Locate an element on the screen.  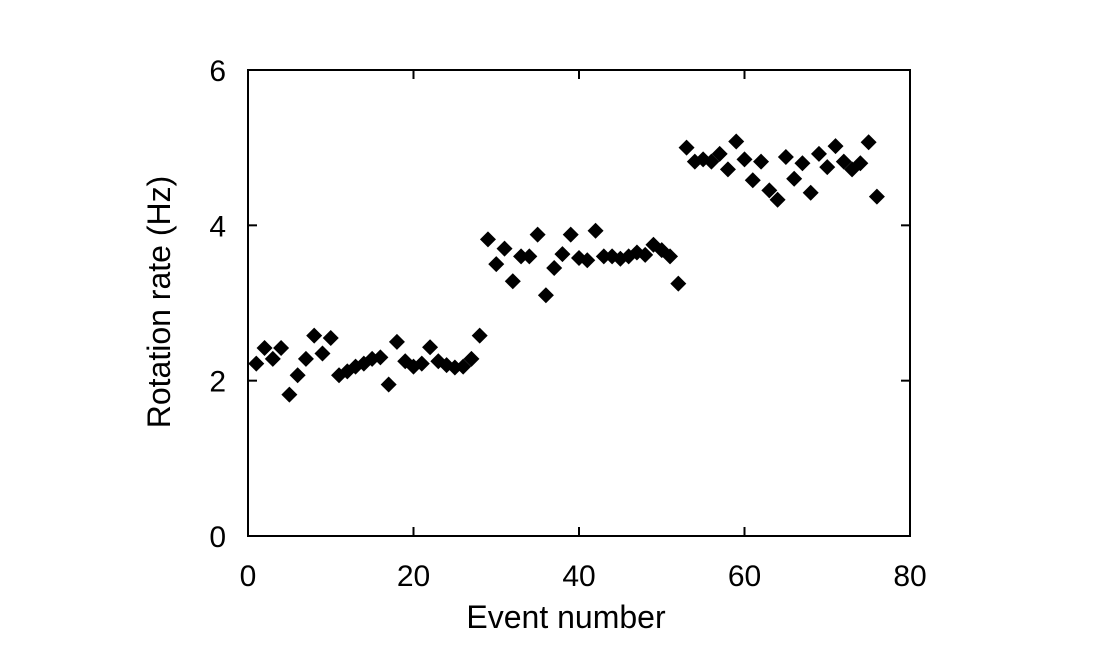
y-tick-labels: 0 2 4 6 is located at coordinates (217, 304).